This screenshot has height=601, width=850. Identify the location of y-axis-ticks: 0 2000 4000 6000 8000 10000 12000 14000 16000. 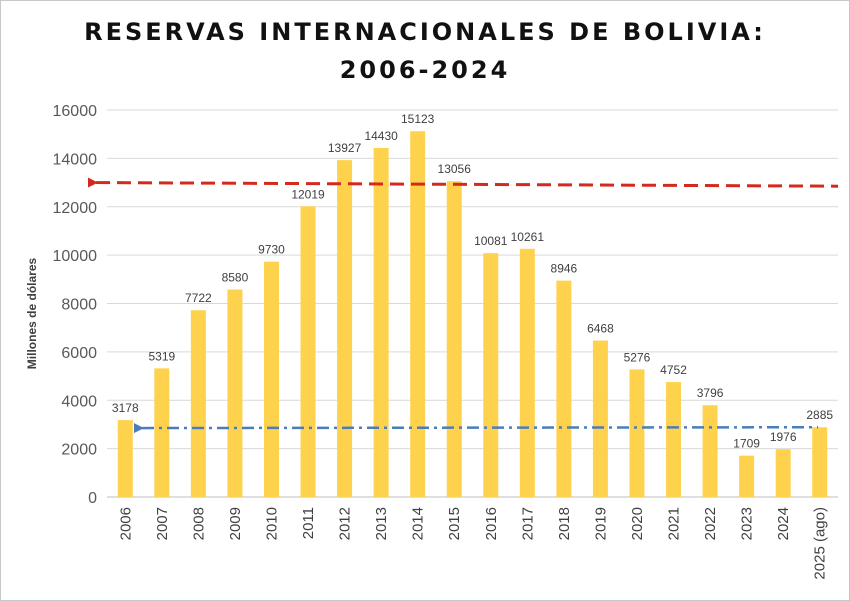
(75, 305).